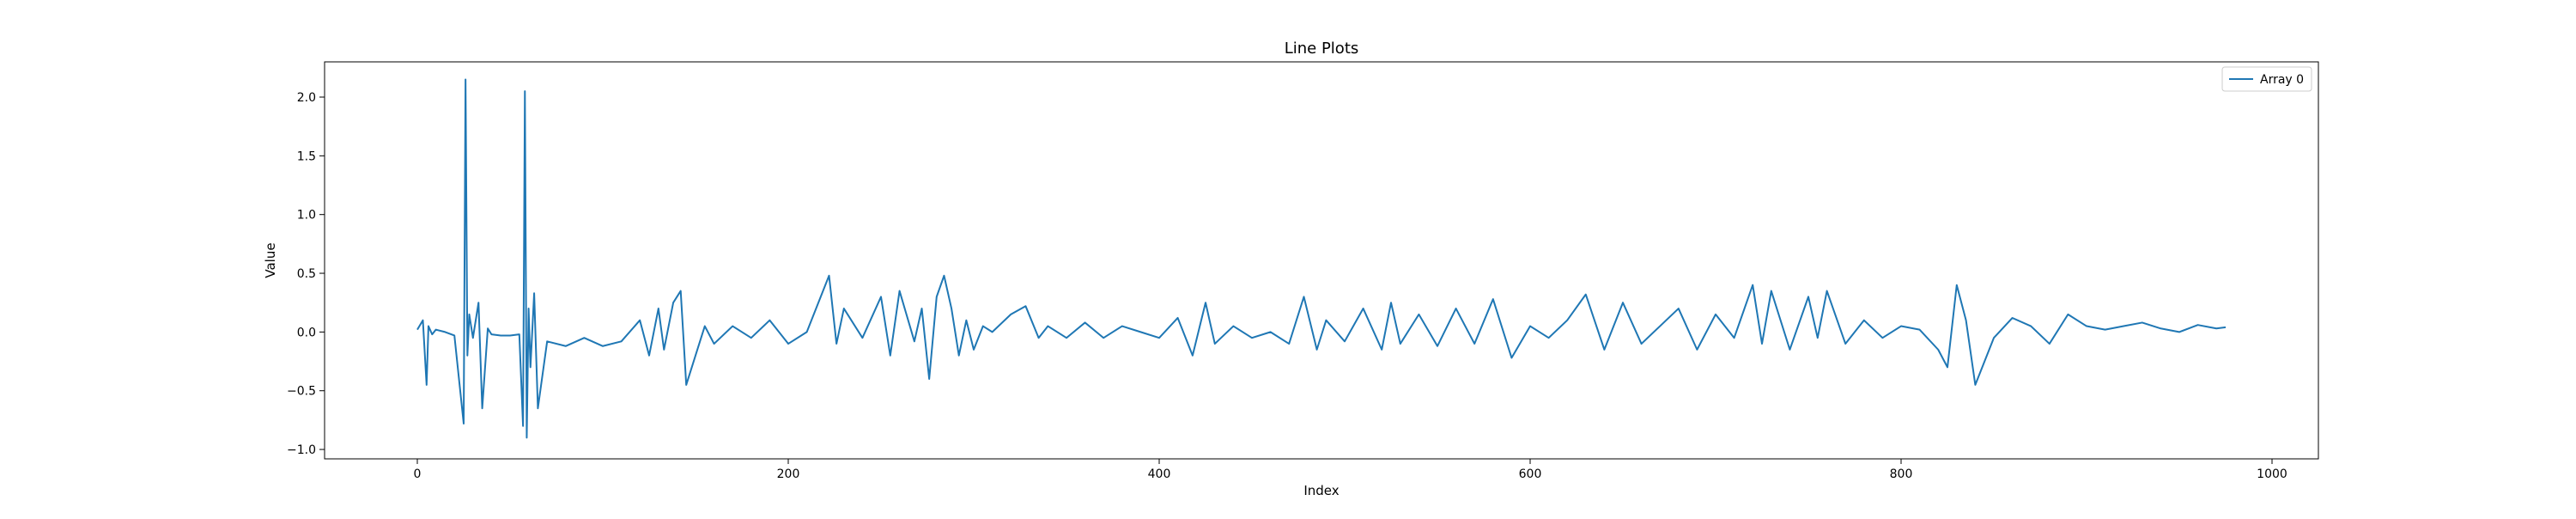 Image resolution: width=2576 pixels, height=519 pixels. What do you see at coordinates (2282, 80) in the screenshot?
I see `legend-label: Array 0` at bounding box center [2282, 80].